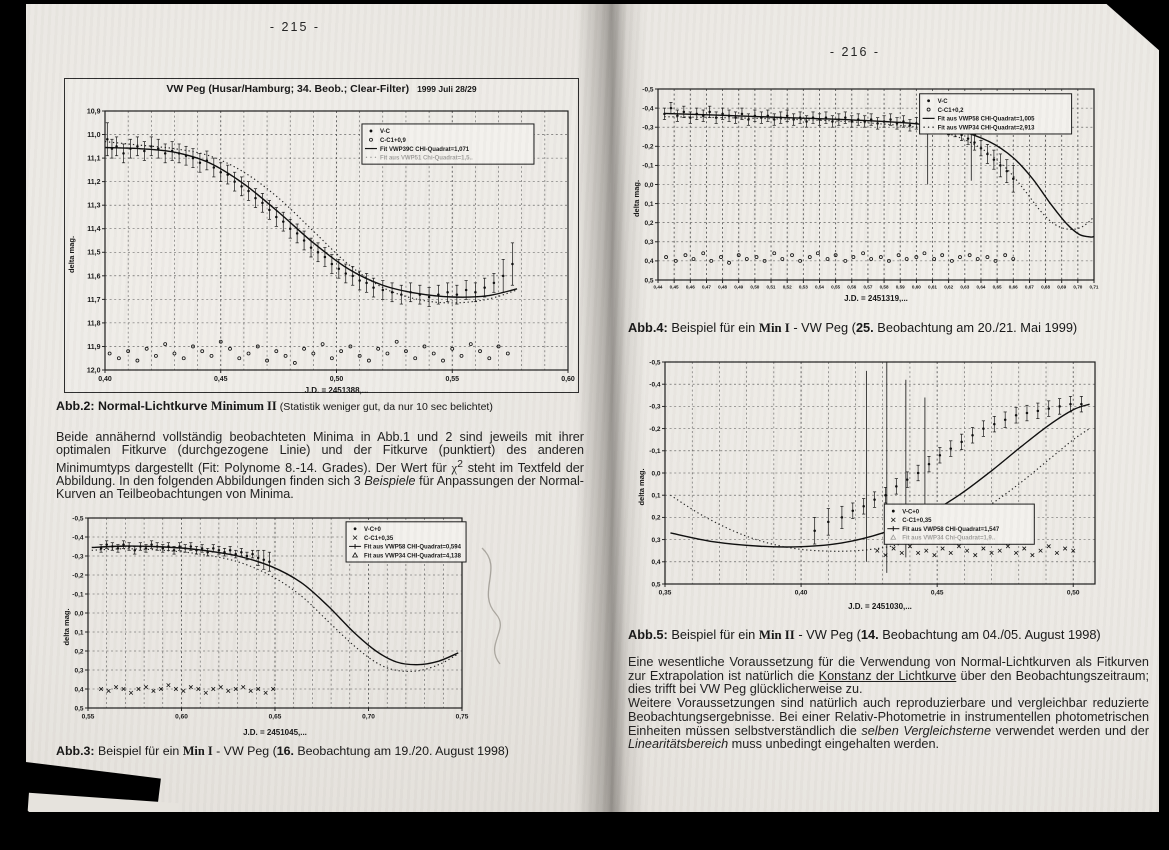 The image size is (1169, 850). Describe the element at coordinates (951, 530) in the screenshot. I see `svg-text:Fit aus VWP58 CHI-Quadrat=1,: Fit aus VWP58 CHI-Quadrat=1,547` at that location.